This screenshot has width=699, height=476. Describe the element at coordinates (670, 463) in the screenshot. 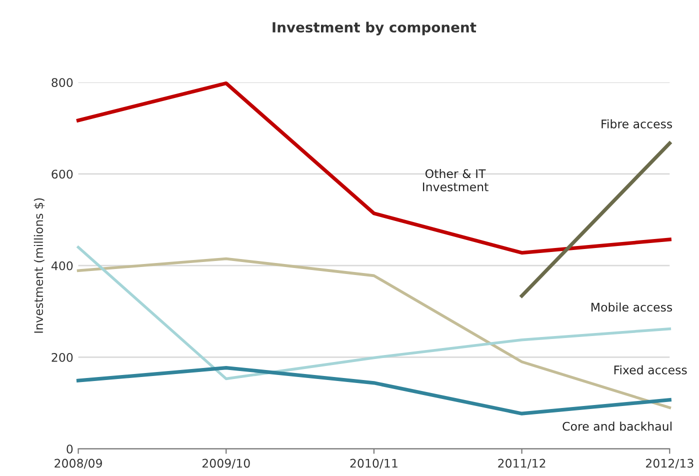

I see `x-tick-label: 2012/13` at that location.